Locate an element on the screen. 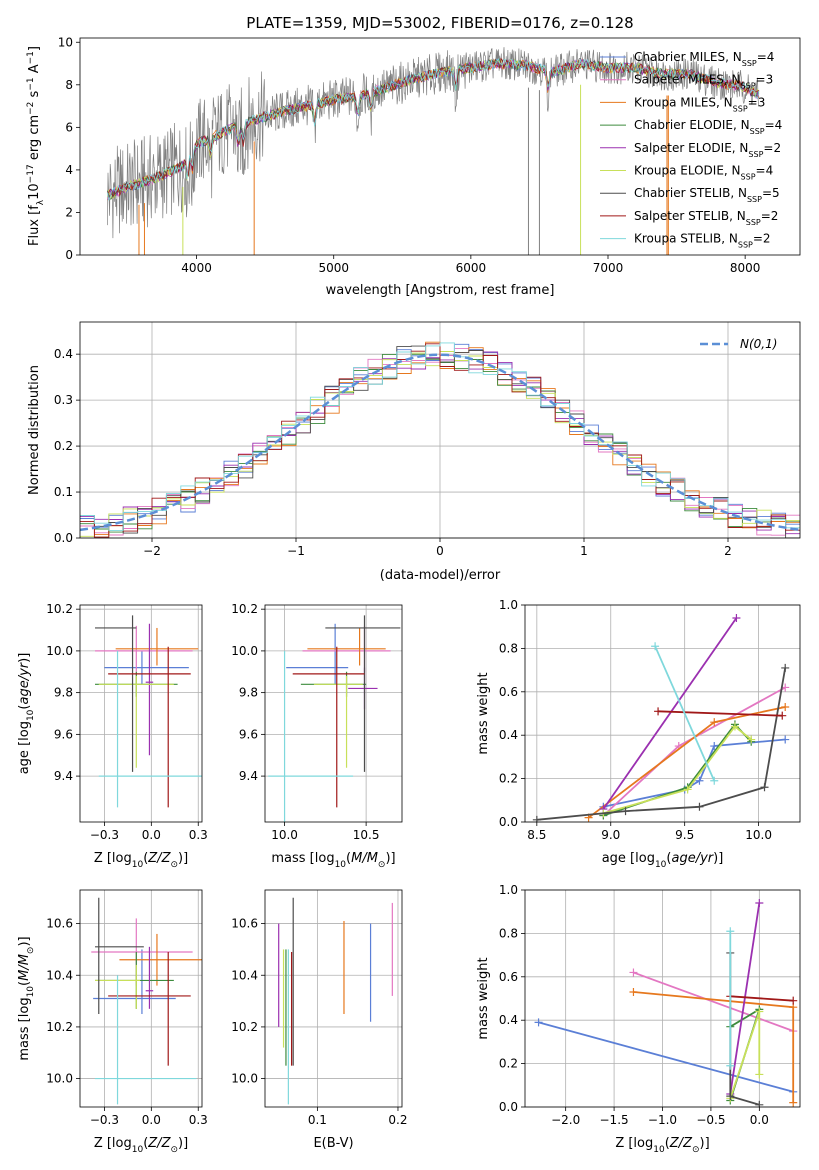 This screenshot has height=1170, width=819. legend-entry: Salpeter STELIB, NSSP=2 is located at coordinates (706, 218).